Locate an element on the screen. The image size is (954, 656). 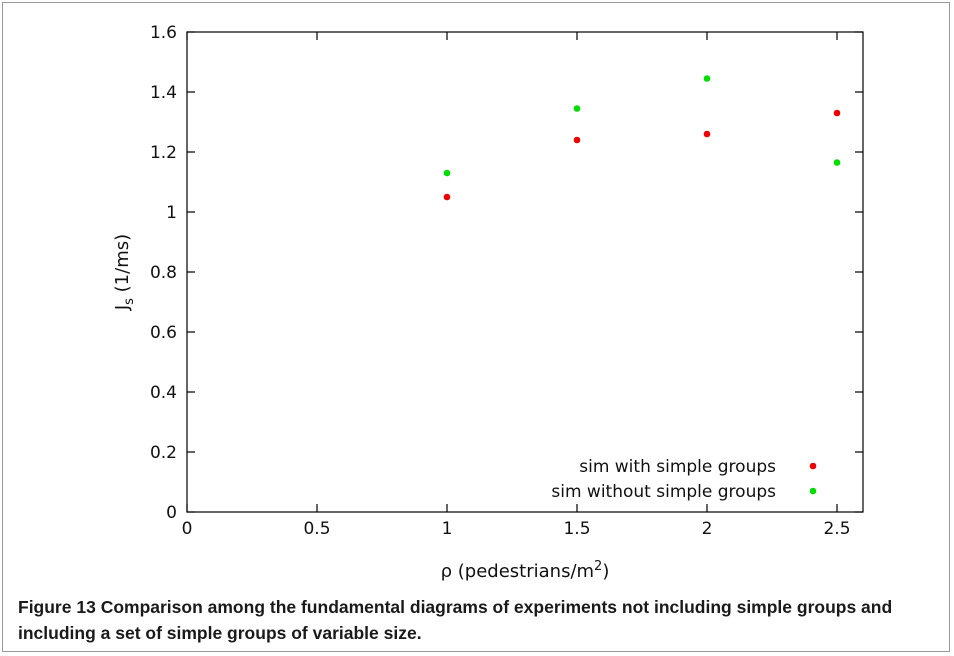
x-tick-label: 2 is located at coordinates (707, 529).